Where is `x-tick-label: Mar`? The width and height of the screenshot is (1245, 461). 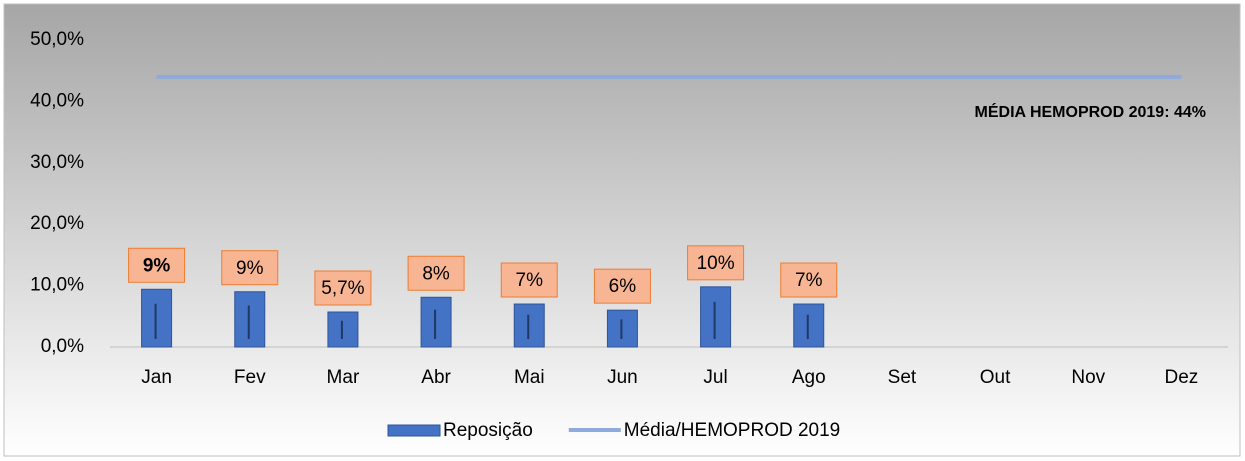
x-tick-label: Mar is located at coordinates (343, 377).